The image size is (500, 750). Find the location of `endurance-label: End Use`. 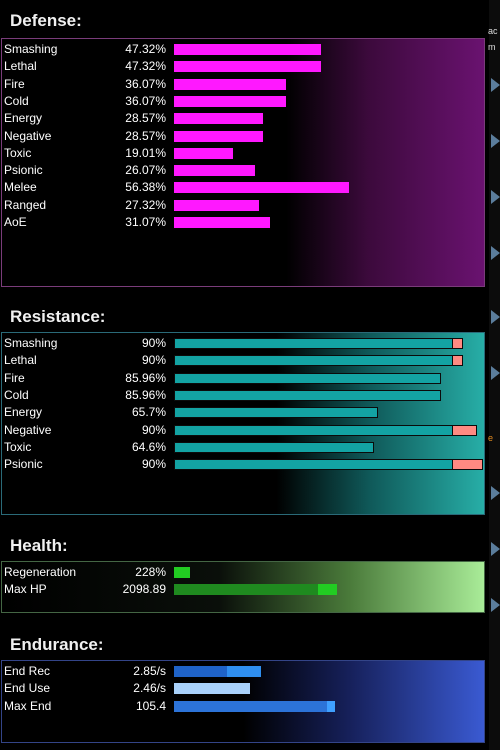

endurance-label: End Use is located at coordinates (27, 688).